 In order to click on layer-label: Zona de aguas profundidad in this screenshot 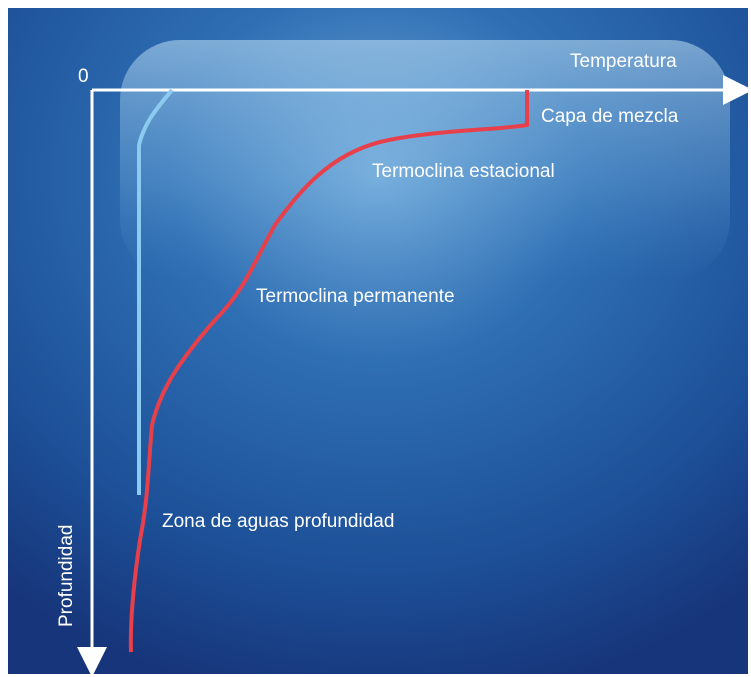, I will do `click(278, 521)`.